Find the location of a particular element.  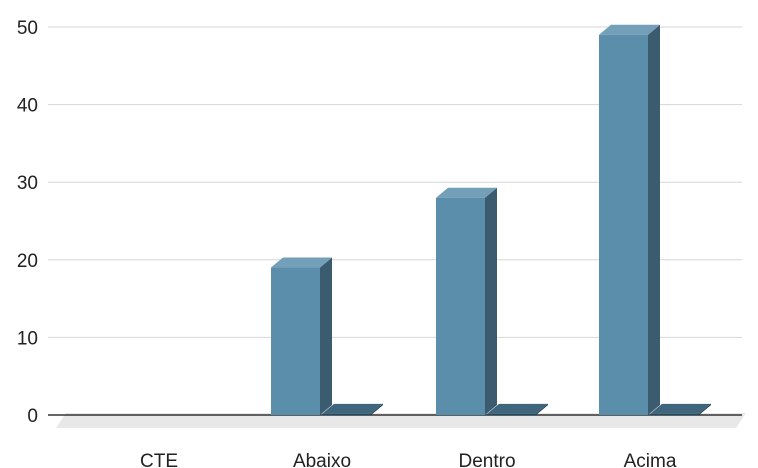

y-tick-label: 10 is located at coordinates (27, 338).